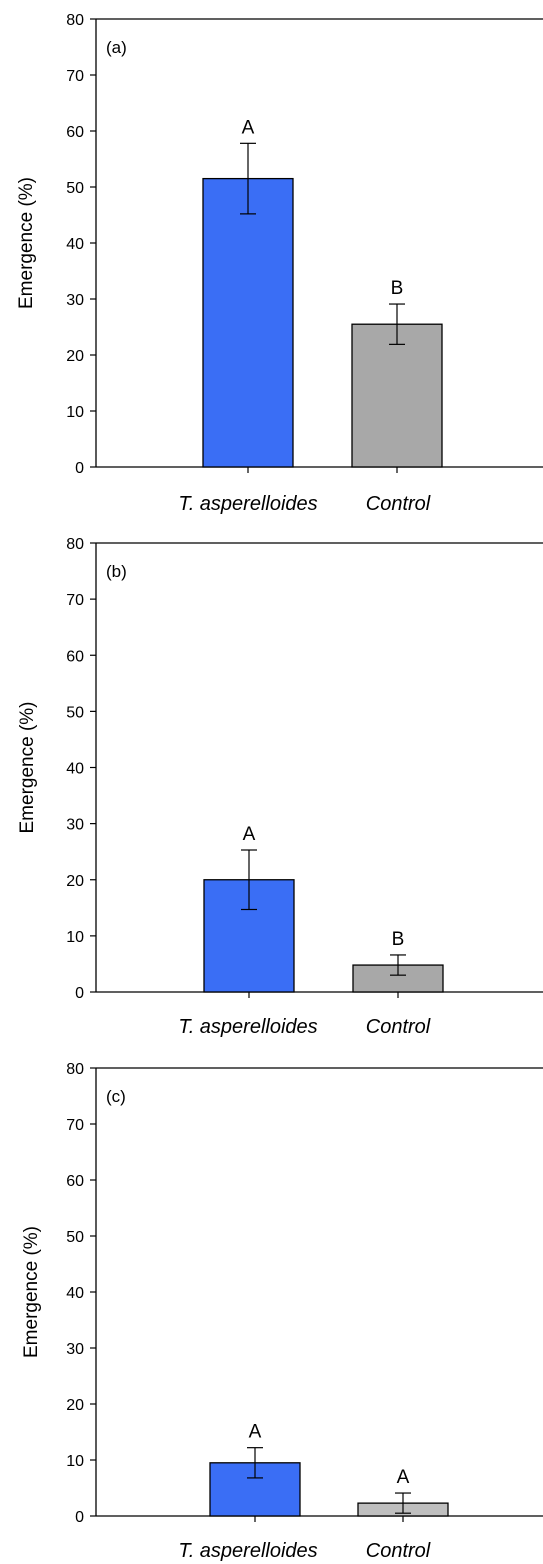  I want to click on panel-label: (c), so click(116, 1096).